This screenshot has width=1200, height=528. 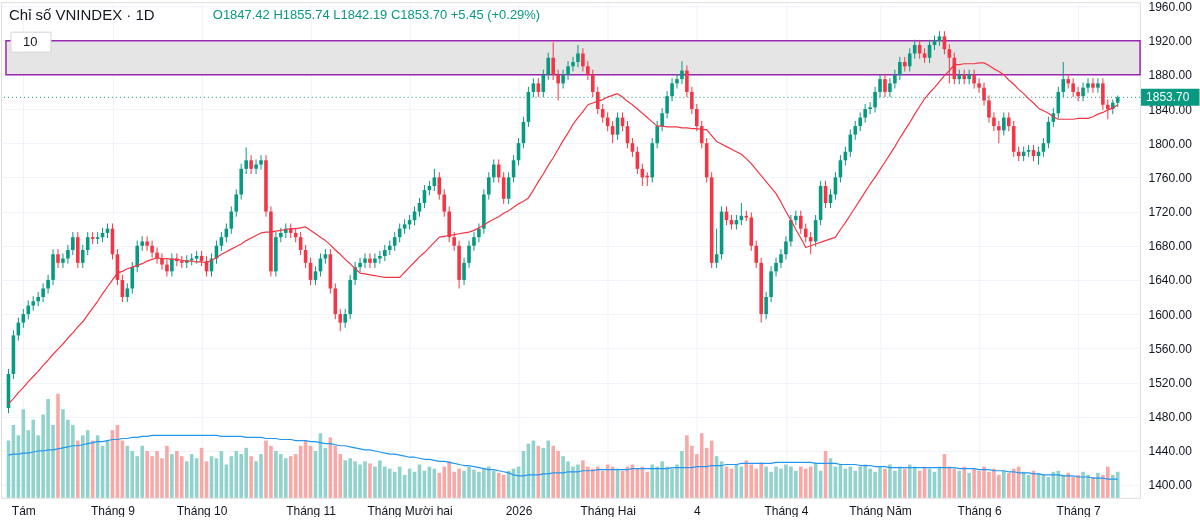 What do you see at coordinates (23, 511) in the screenshot?
I see `x-tick-label: Tám` at bounding box center [23, 511].